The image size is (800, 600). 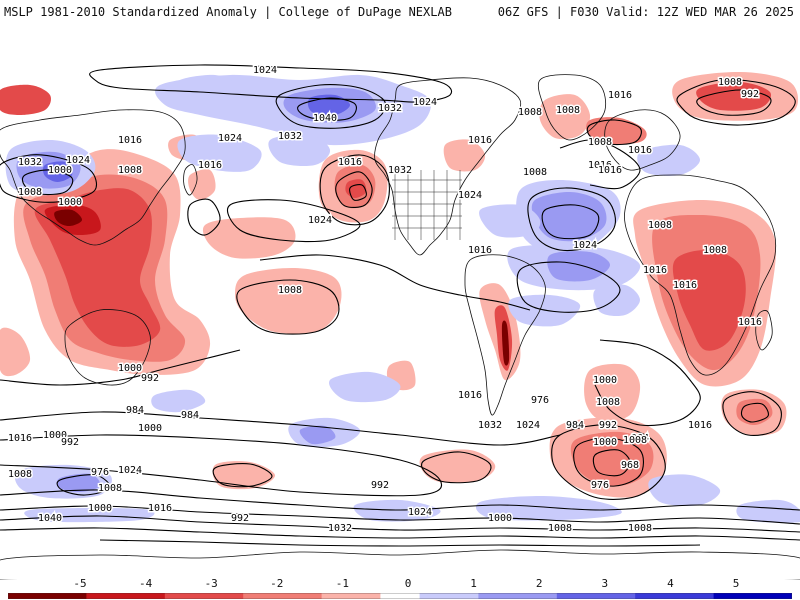 I want to click on colorbar-tick-label: -4, so click(x=145, y=583).